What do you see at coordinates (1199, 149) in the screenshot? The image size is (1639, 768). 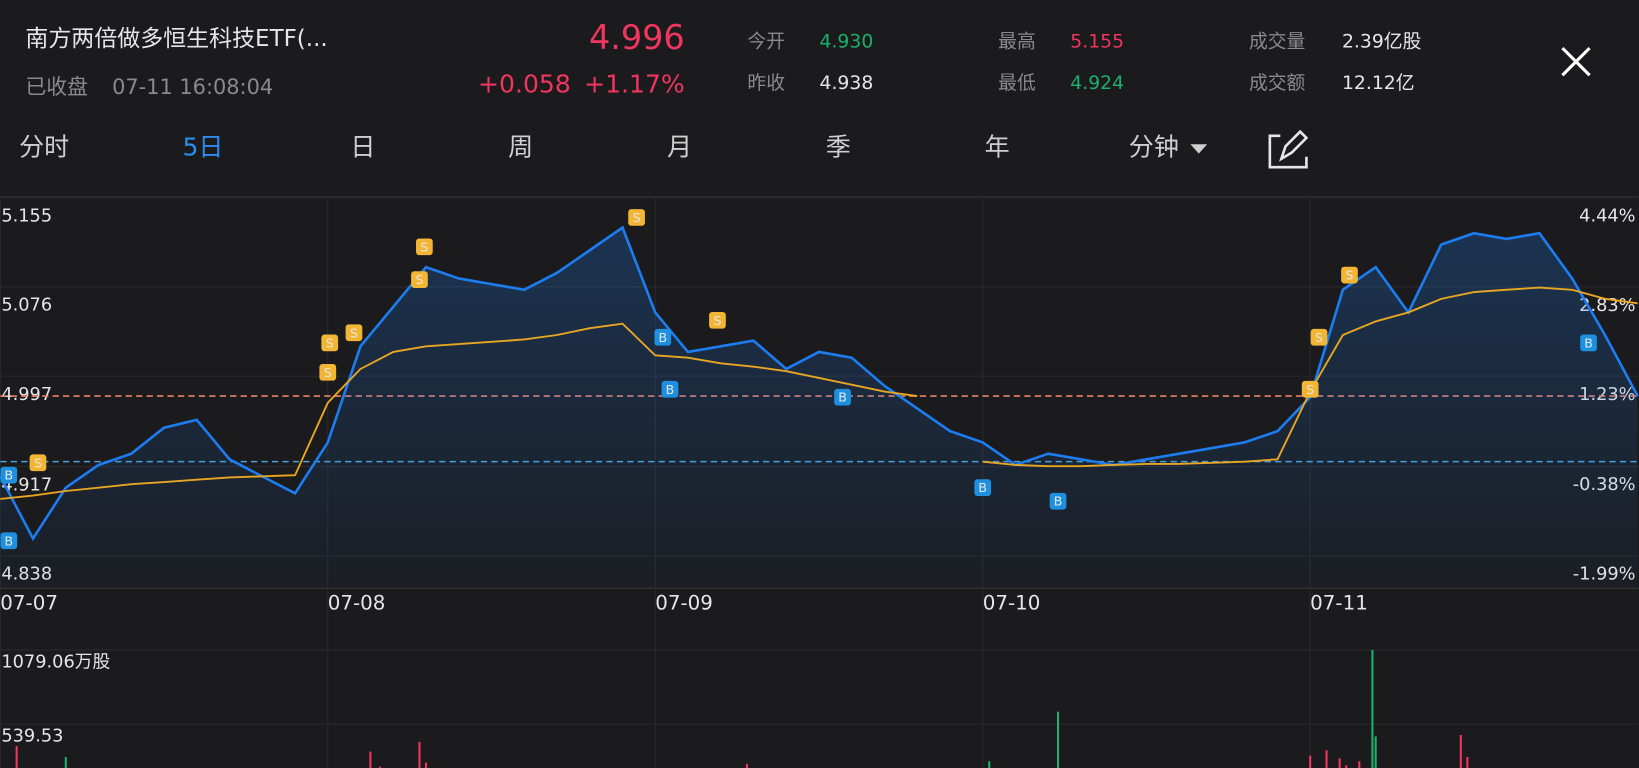 I see `dropdown-arrow` at bounding box center [1199, 149].